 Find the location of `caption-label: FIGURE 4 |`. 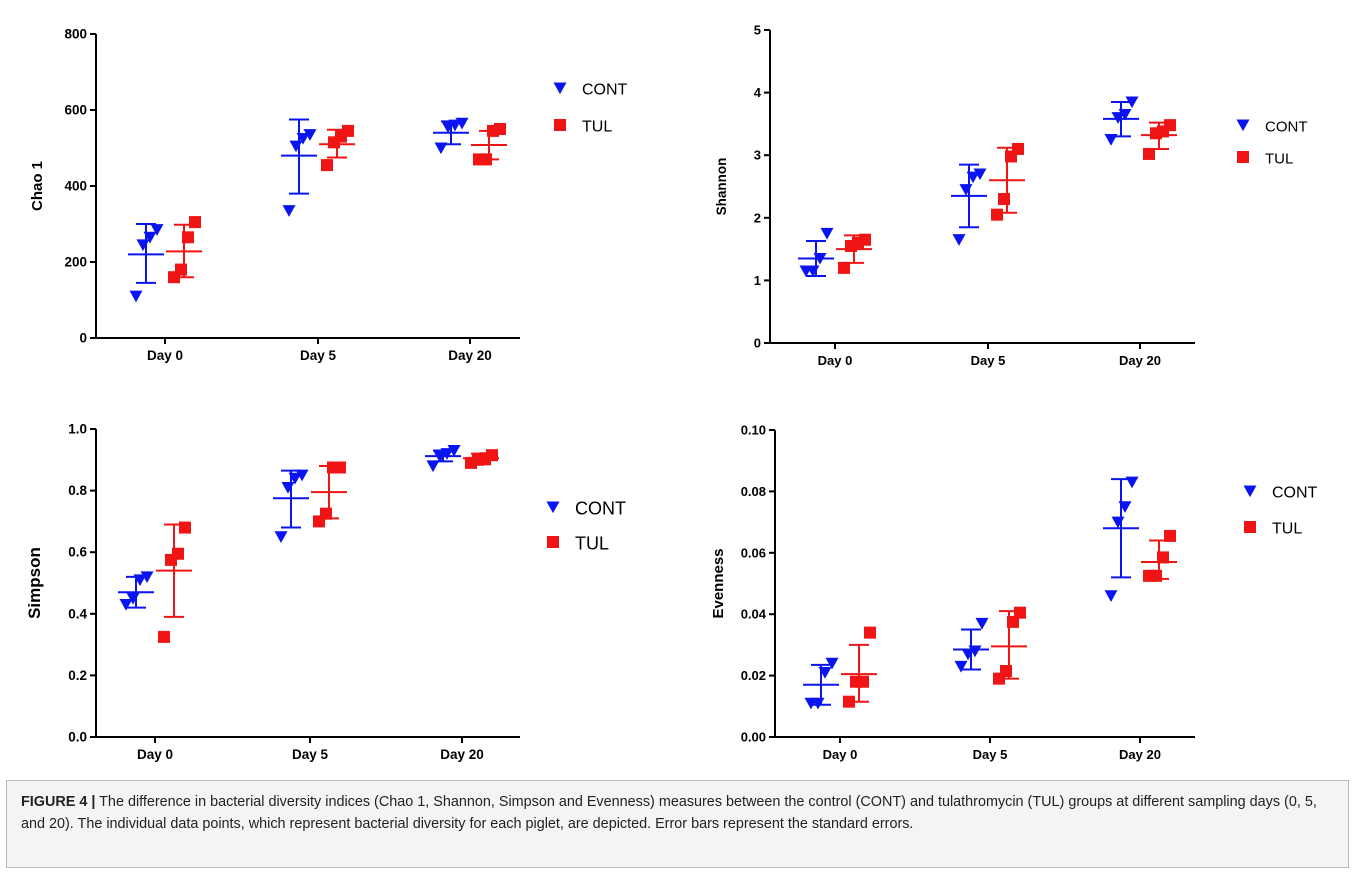

caption-label: FIGURE 4 | is located at coordinates (58, 802).